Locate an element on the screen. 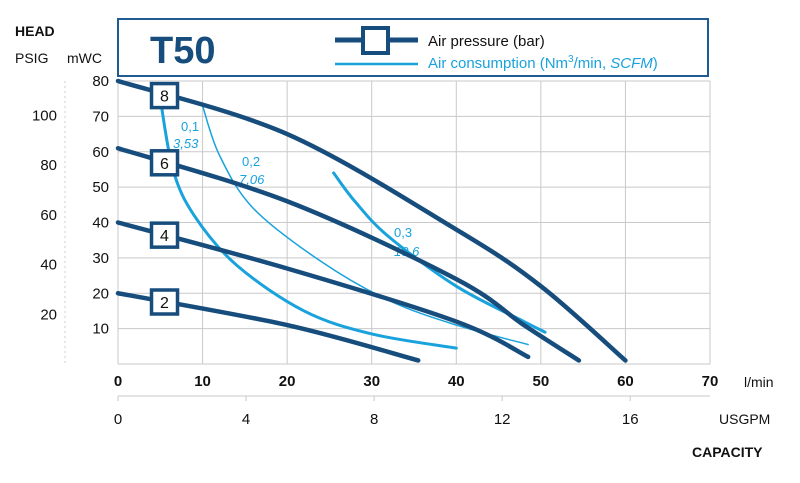  legend-box is located at coordinates (413, 47).